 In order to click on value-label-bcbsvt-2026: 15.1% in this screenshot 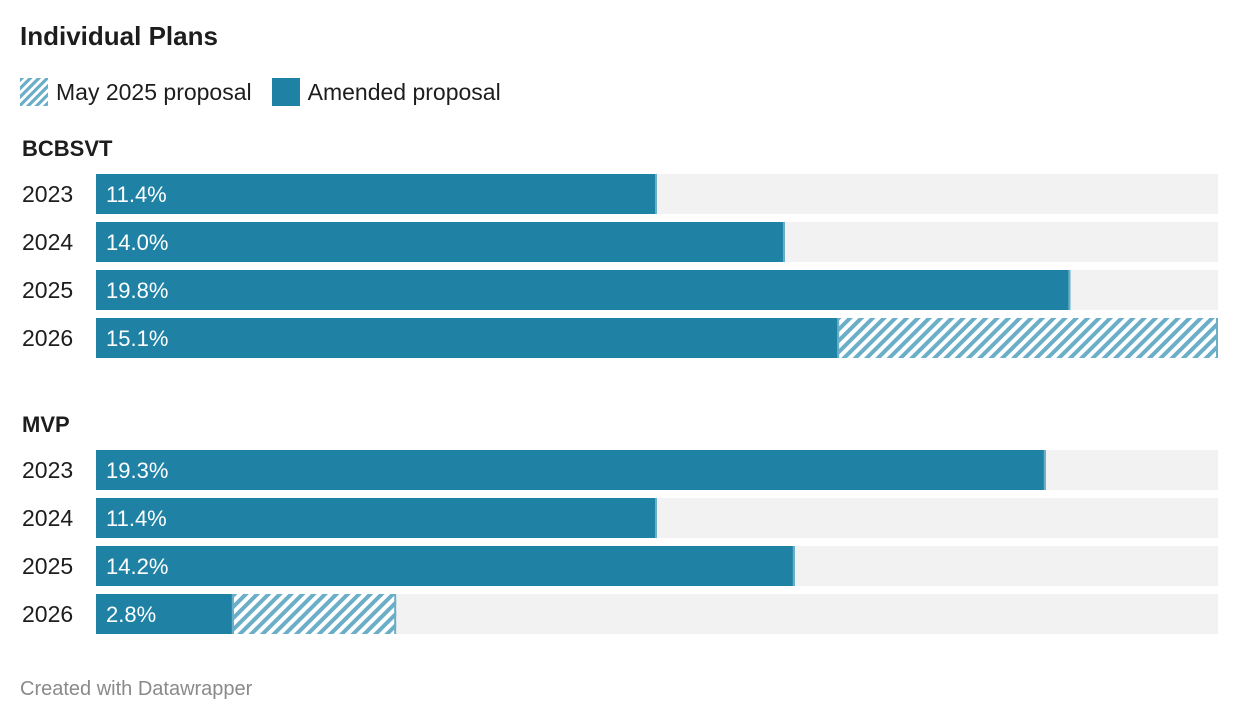, I will do `click(137, 338)`.